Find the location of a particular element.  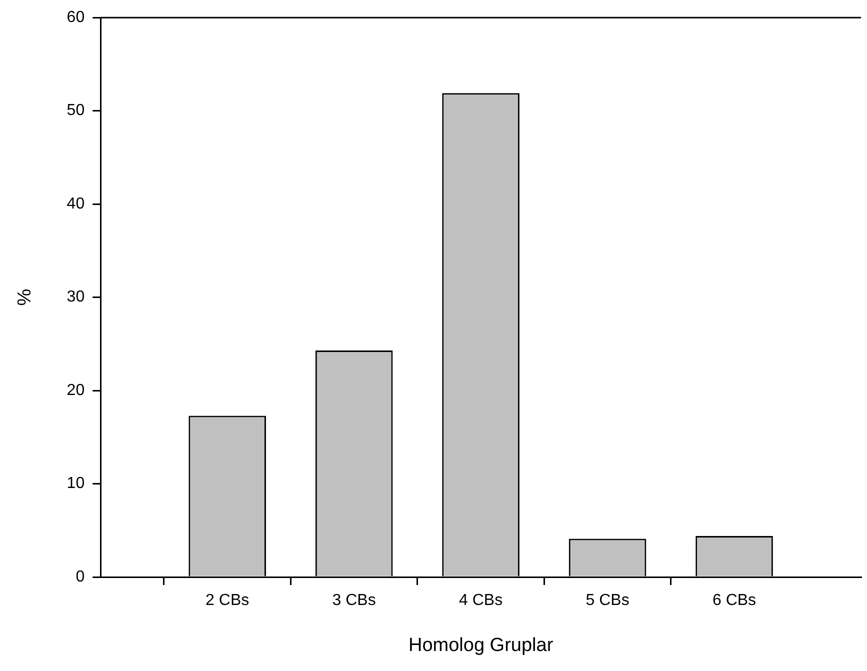

x-tick-label: 5 CBs is located at coordinates (608, 601).